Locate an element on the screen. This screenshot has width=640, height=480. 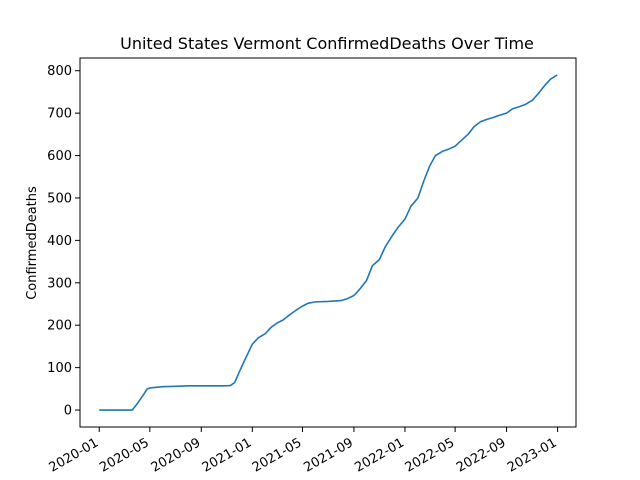
x-tick-label: 2022-09 is located at coordinates (481, 455).